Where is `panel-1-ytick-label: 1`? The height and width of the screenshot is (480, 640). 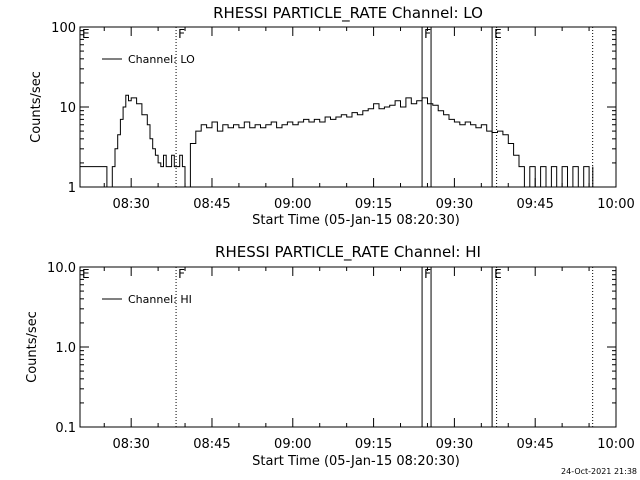 panel-1-ytick-label: 1 is located at coordinates (72, 188).